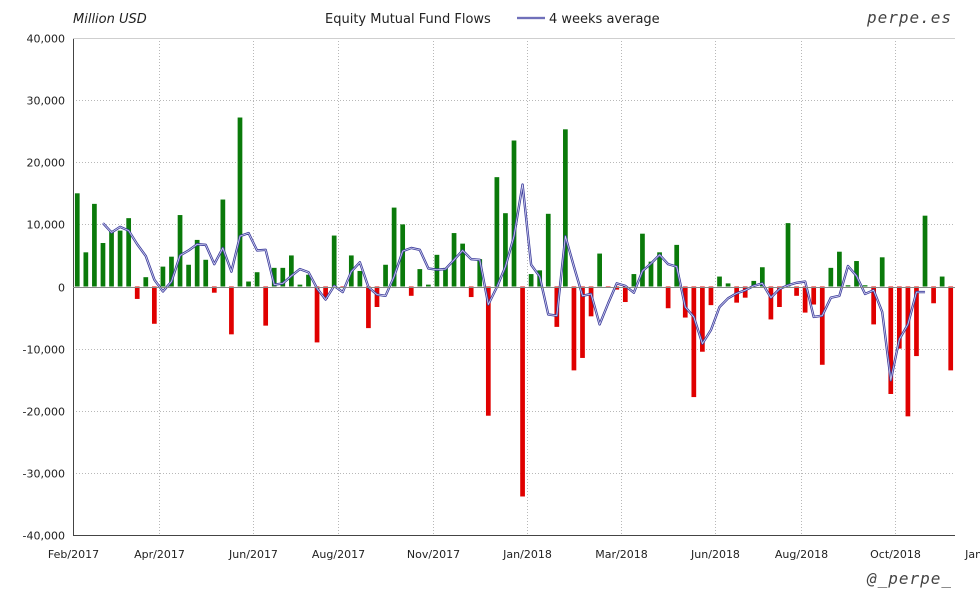 This screenshot has height=600, width=980. I want to click on x-tick-label: Aug/2018, so click(801, 554).